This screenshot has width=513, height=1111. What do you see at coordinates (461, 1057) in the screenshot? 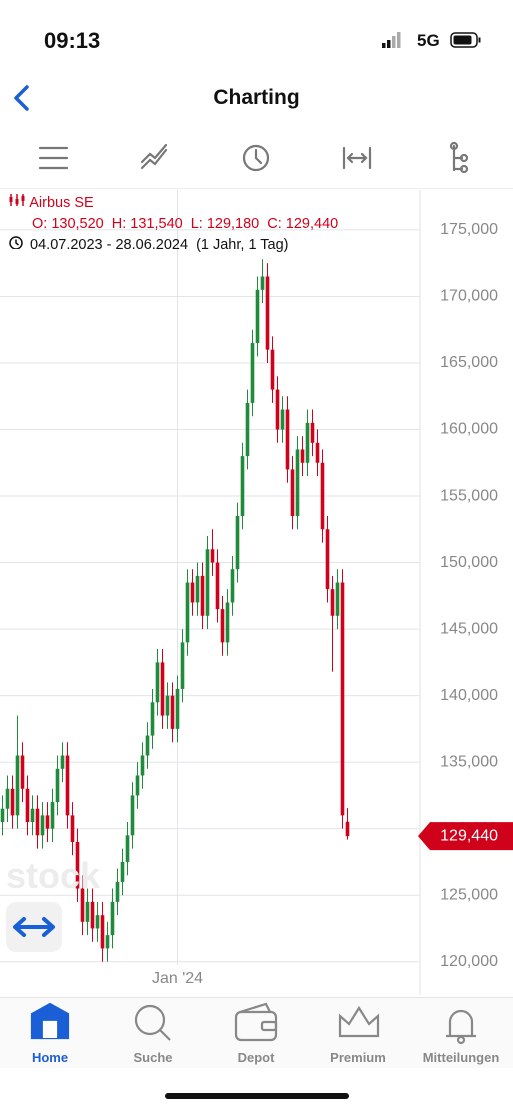
I see `tab-label: Mitteilungen` at bounding box center [461, 1057].